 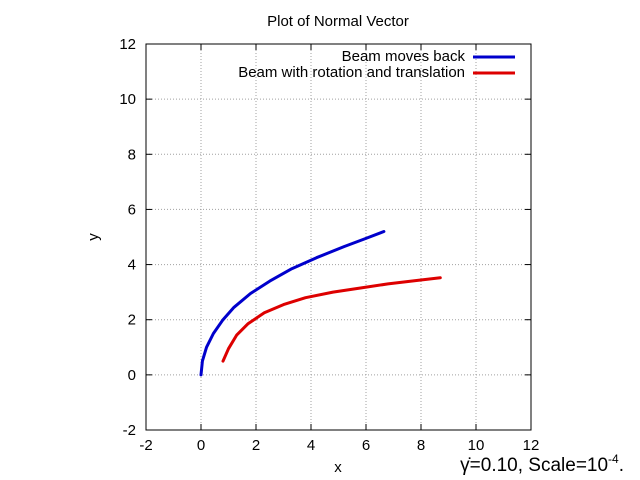 What do you see at coordinates (145, 445) in the screenshot?
I see `x-tick-label: -2` at bounding box center [145, 445].